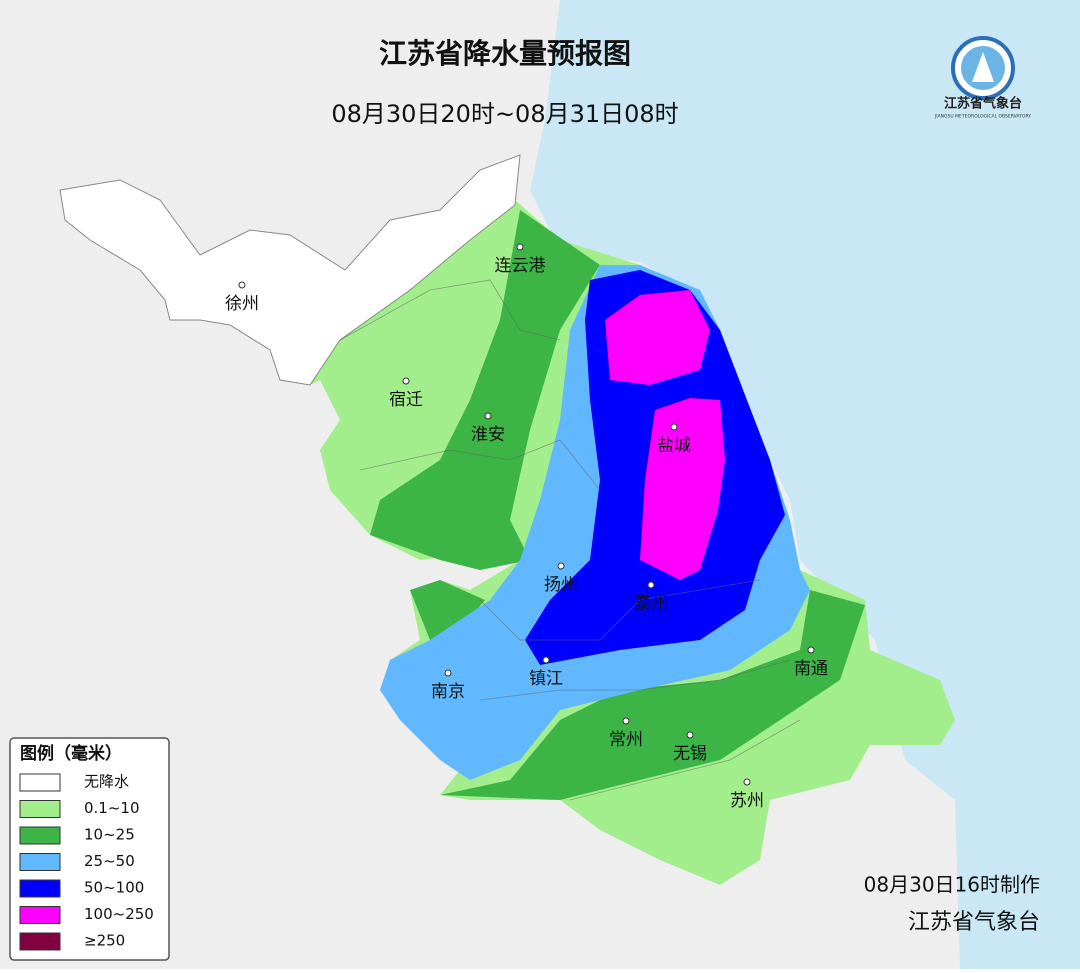  I want to click on city-label: 扬州, so click(561, 585).